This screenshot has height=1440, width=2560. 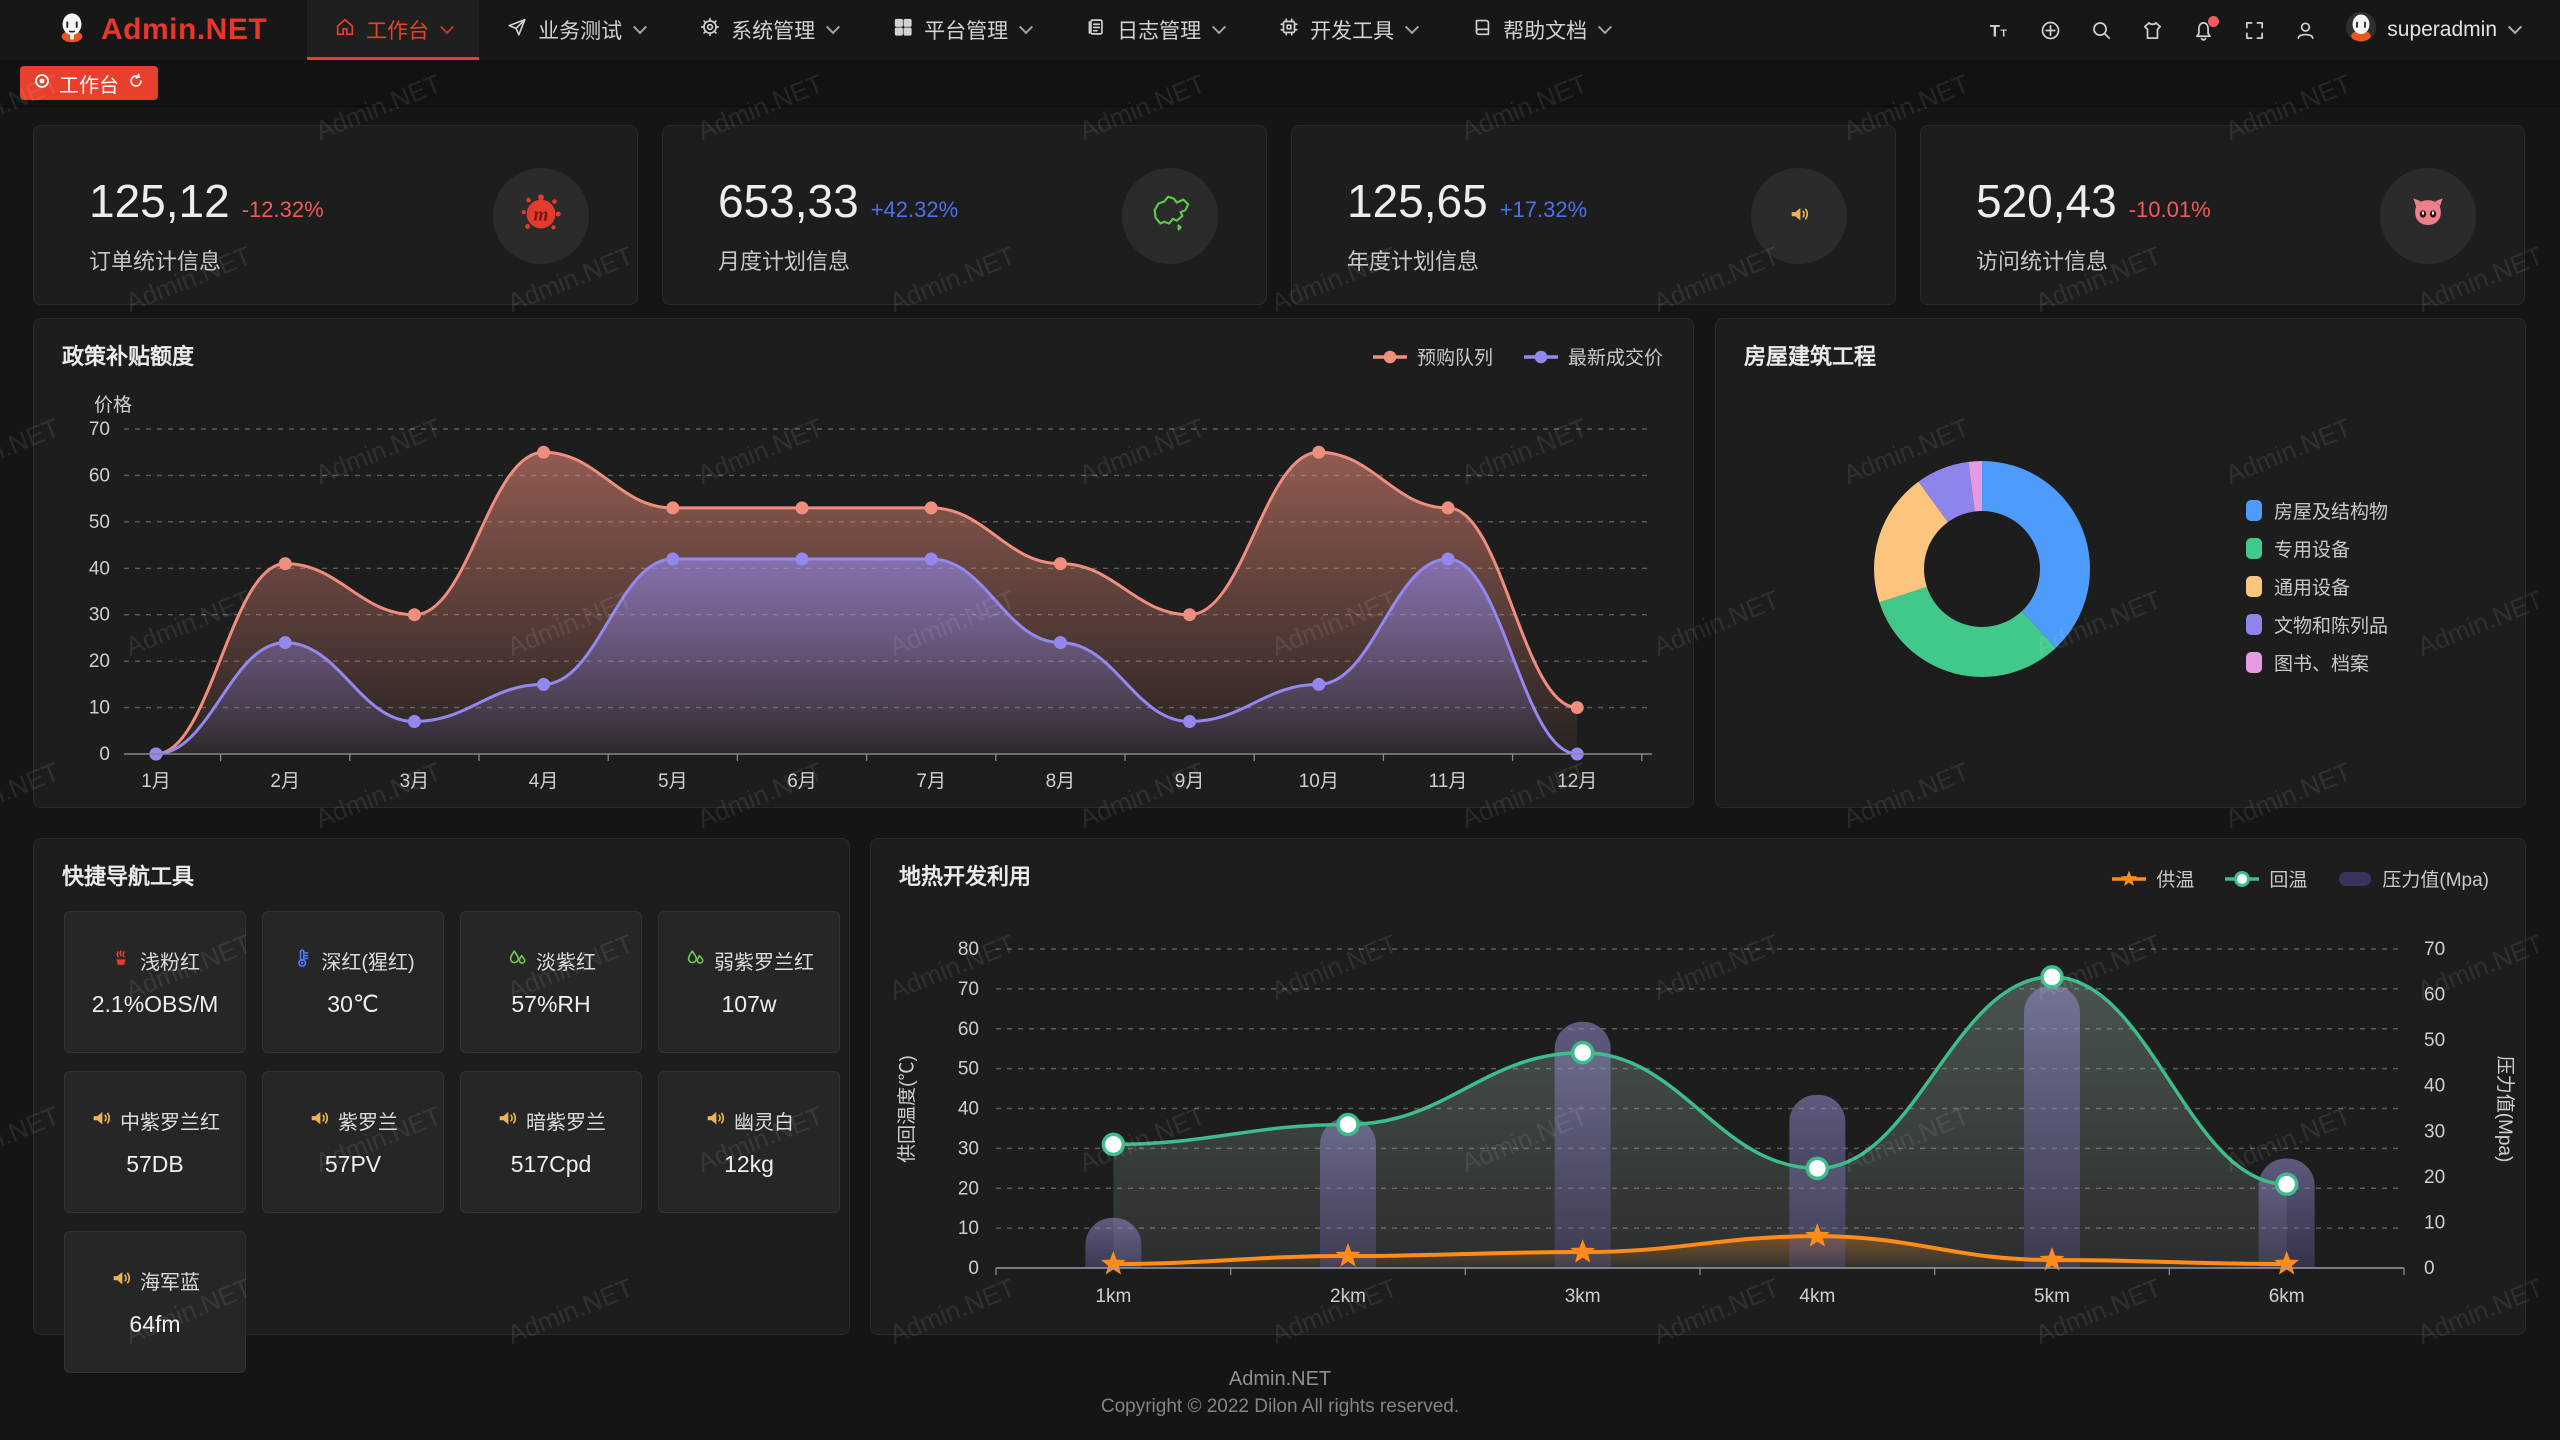 What do you see at coordinates (2317, 548) in the screenshot?
I see `legend-item-2: 专用设备` at bounding box center [2317, 548].